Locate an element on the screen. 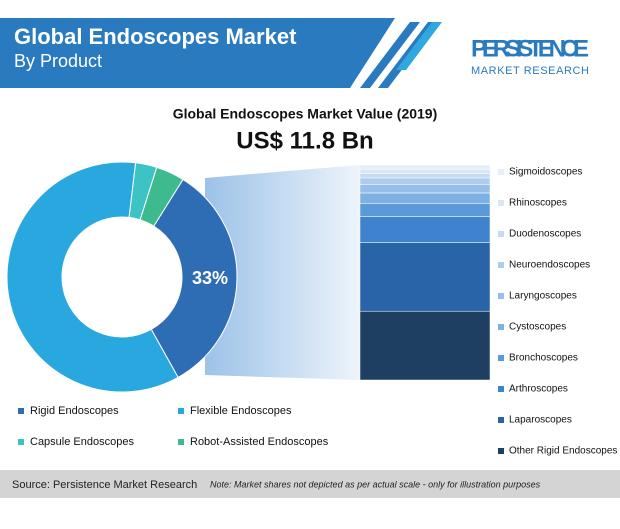 The height and width of the screenshot is (529, 620). footer-bar is located at coordinates (310, 484).